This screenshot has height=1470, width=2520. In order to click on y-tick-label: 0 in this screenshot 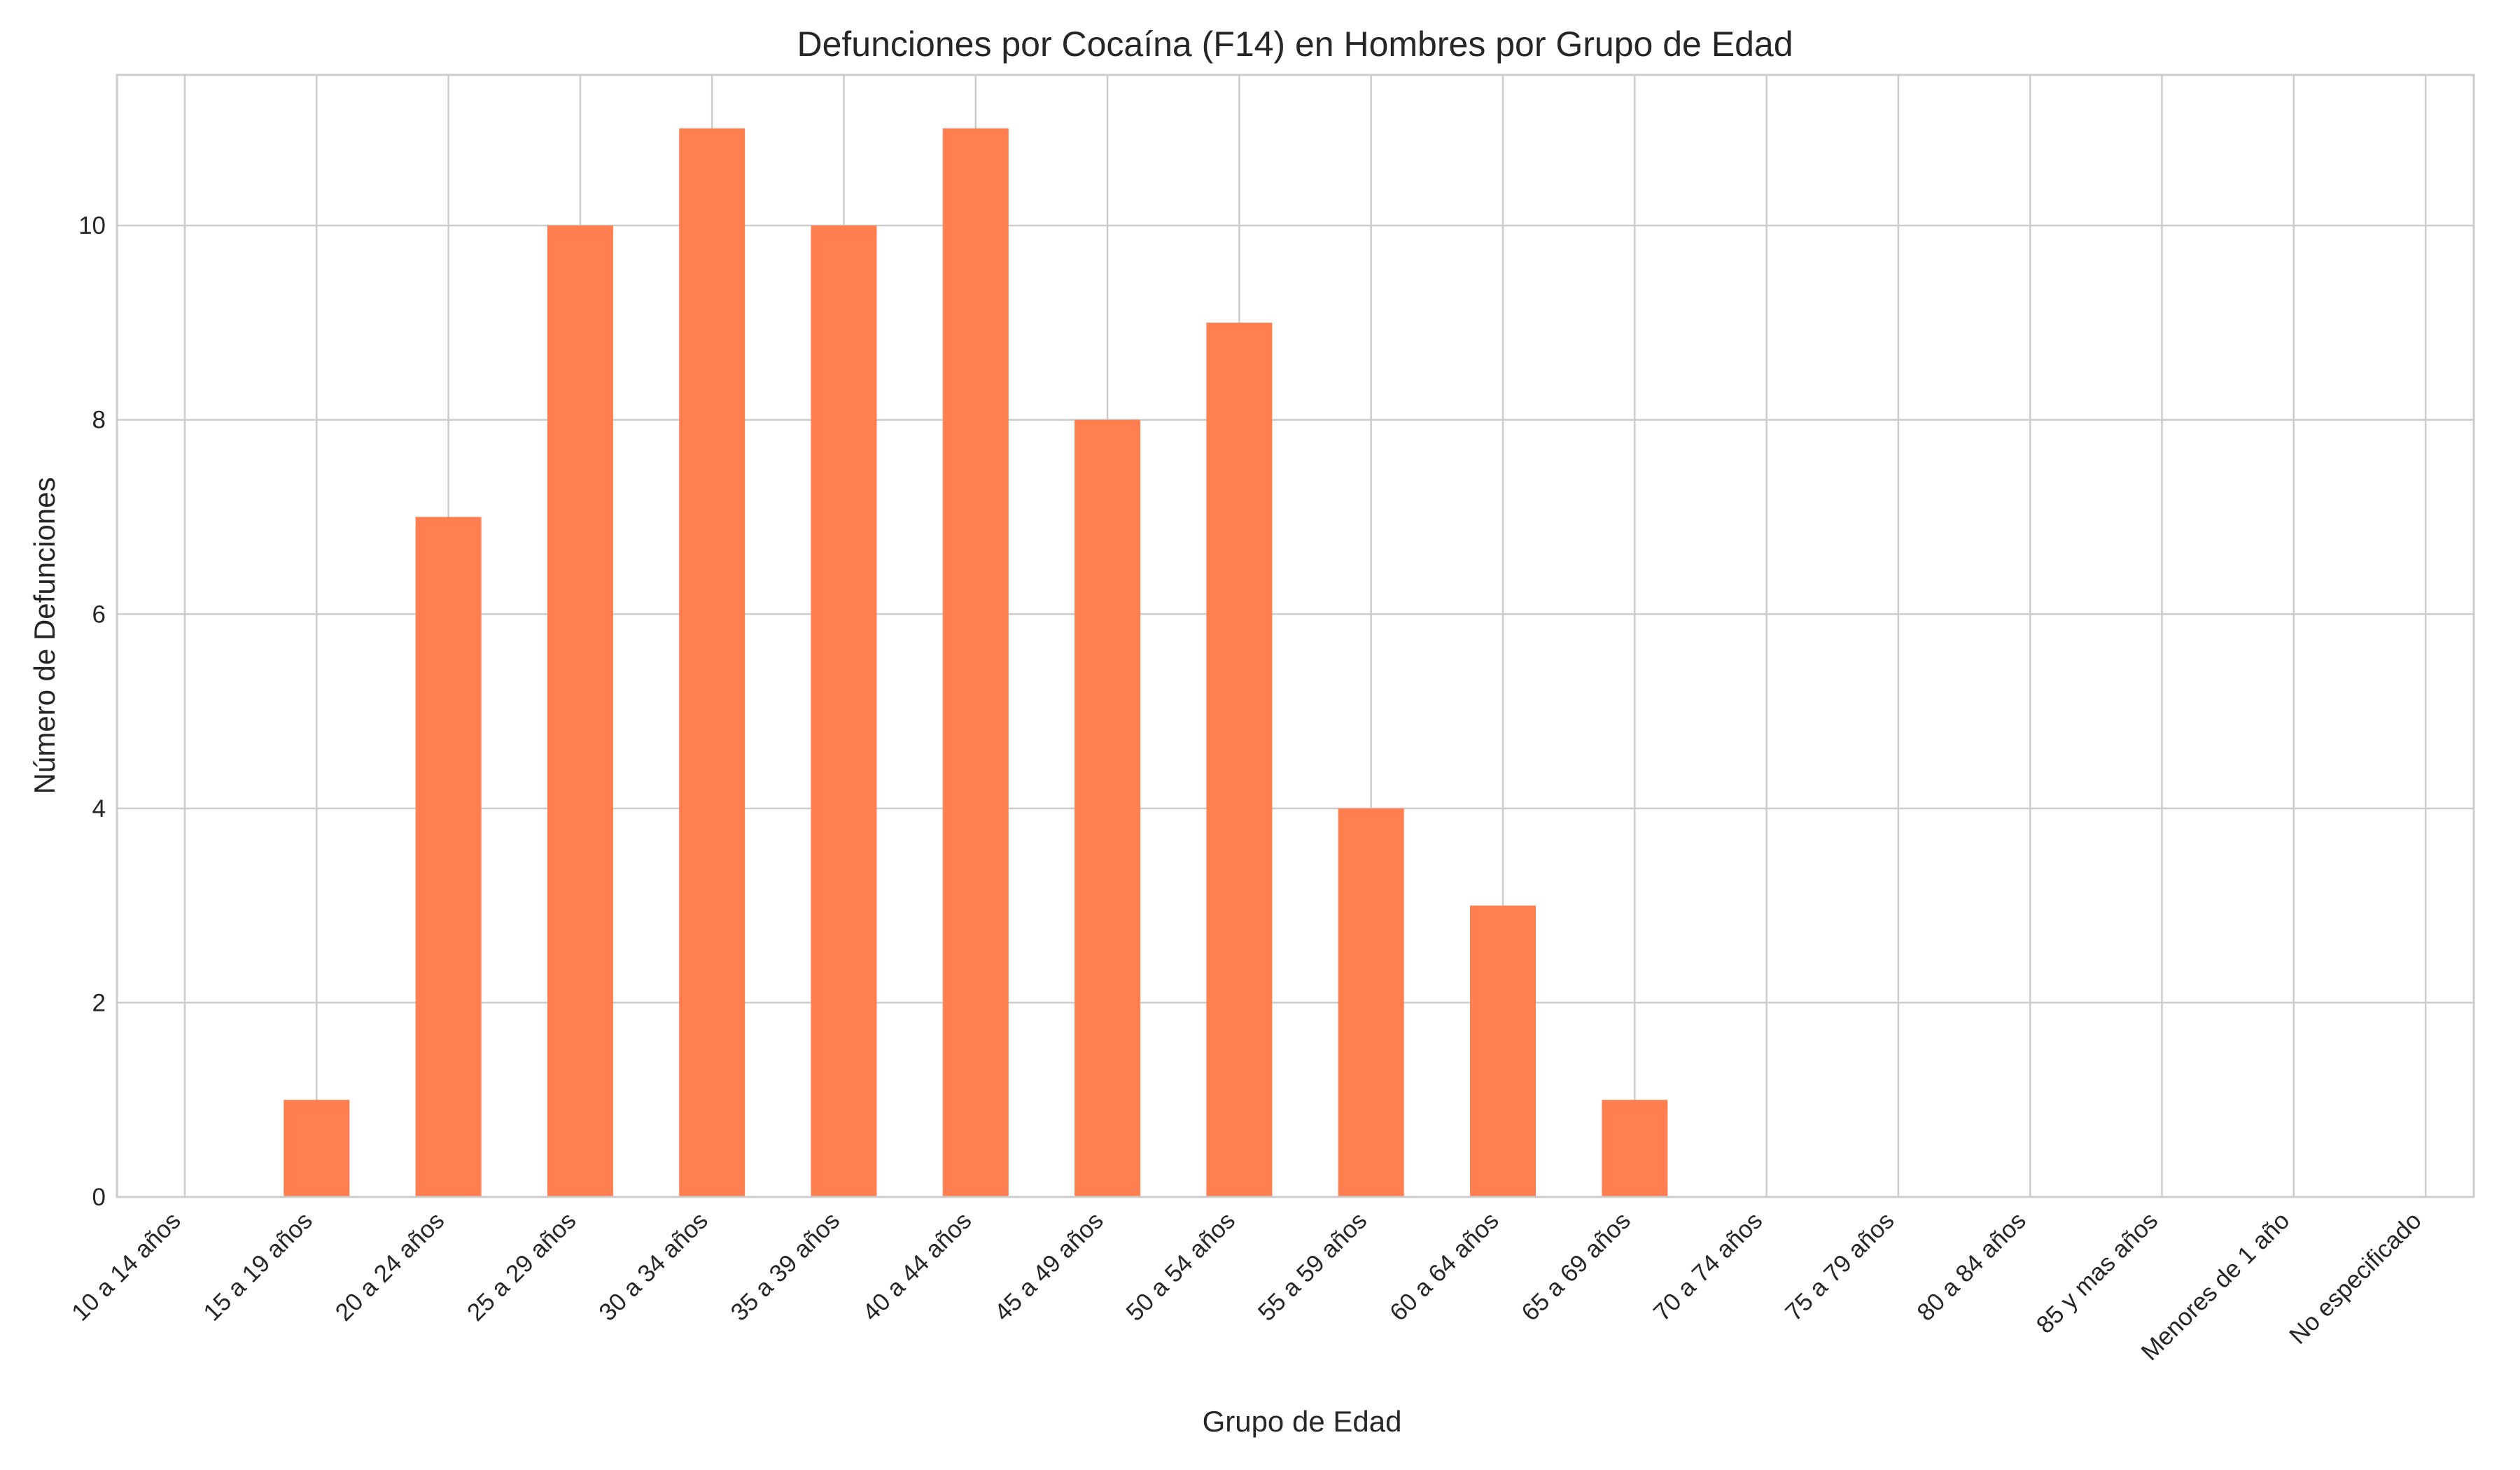, I will do `click(99, 1197)`.